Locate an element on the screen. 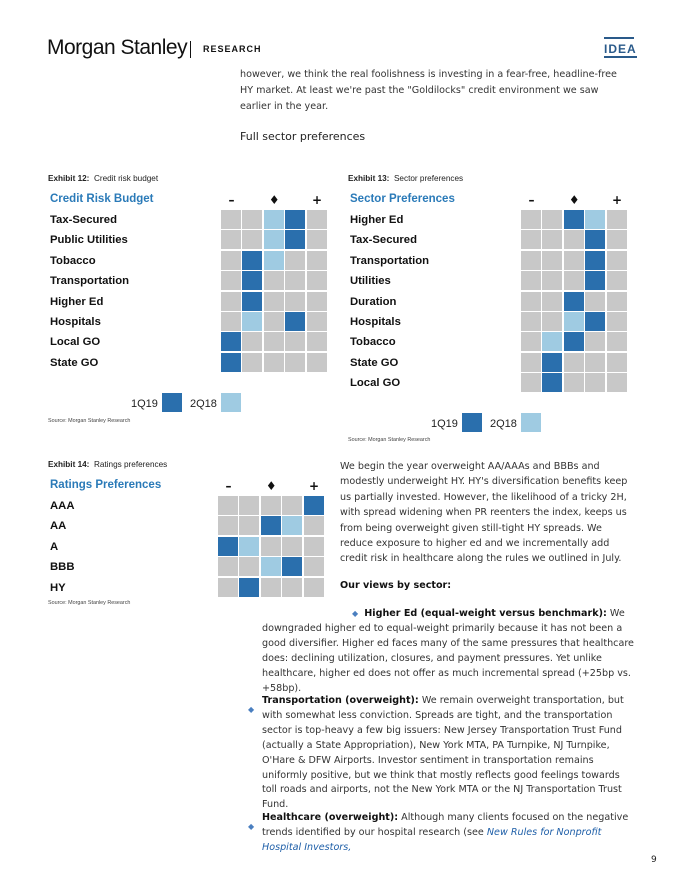  tag-rule is located at coordinates (619, 38).